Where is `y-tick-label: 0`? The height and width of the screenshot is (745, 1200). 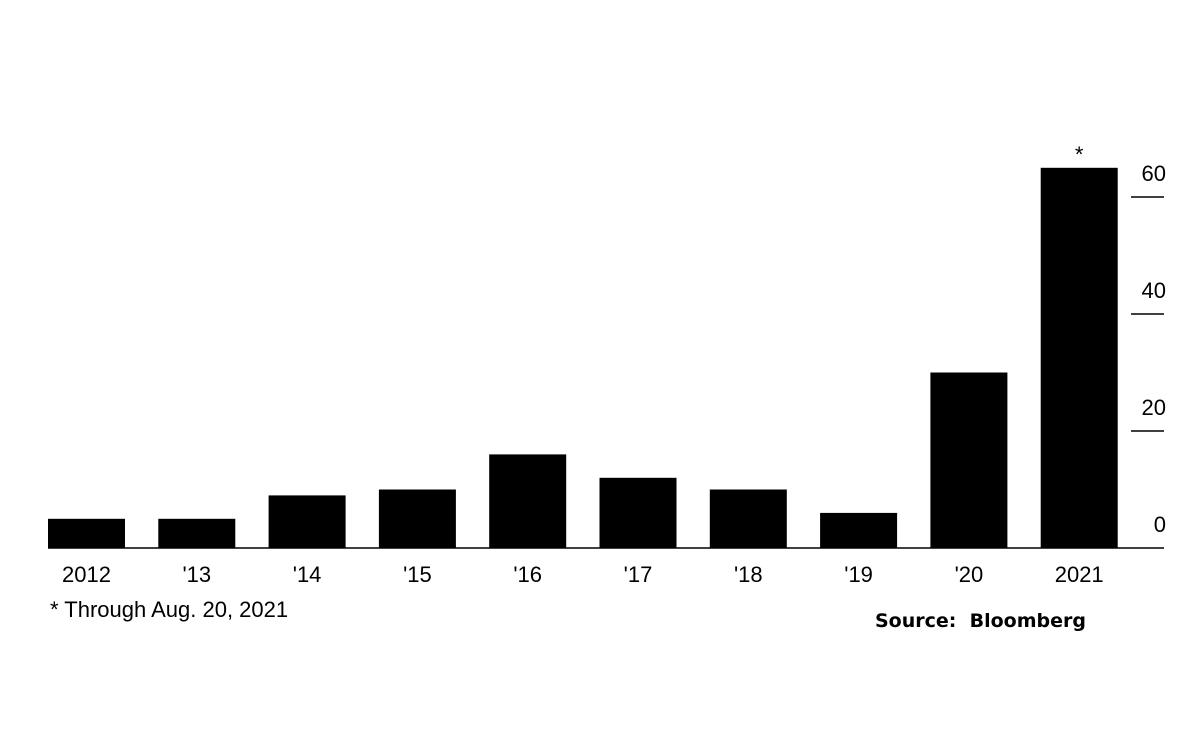 y-tick-label: 0 is located at coordinates (1160, 524).